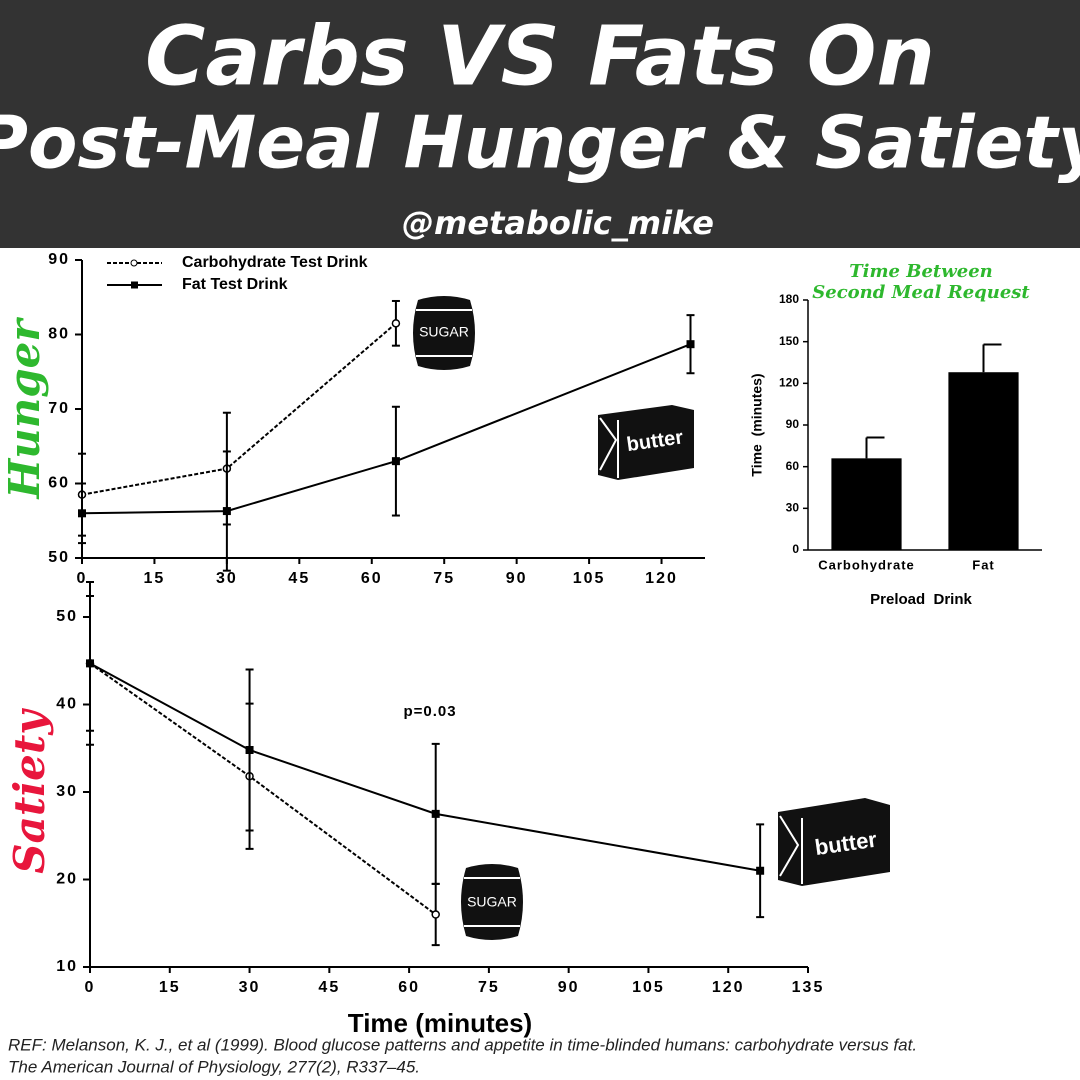 This screenshot has height=1080, width=1080. What do you see at coordinates (789, 341) in the screenshot?
I see `y-tick-label: 150` at bounding box center [789, 341].